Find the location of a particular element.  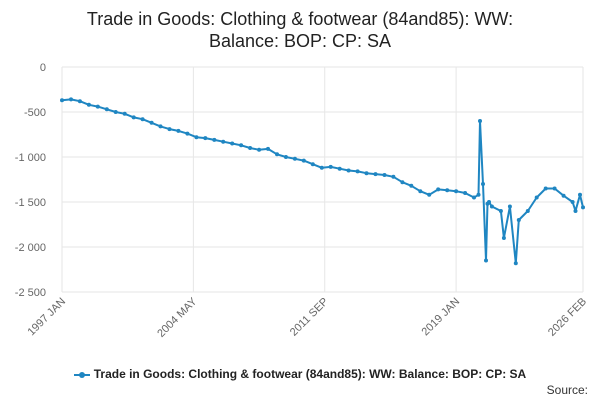

x-tick-label: 2011 SEP is located at coordinates (309, 317).